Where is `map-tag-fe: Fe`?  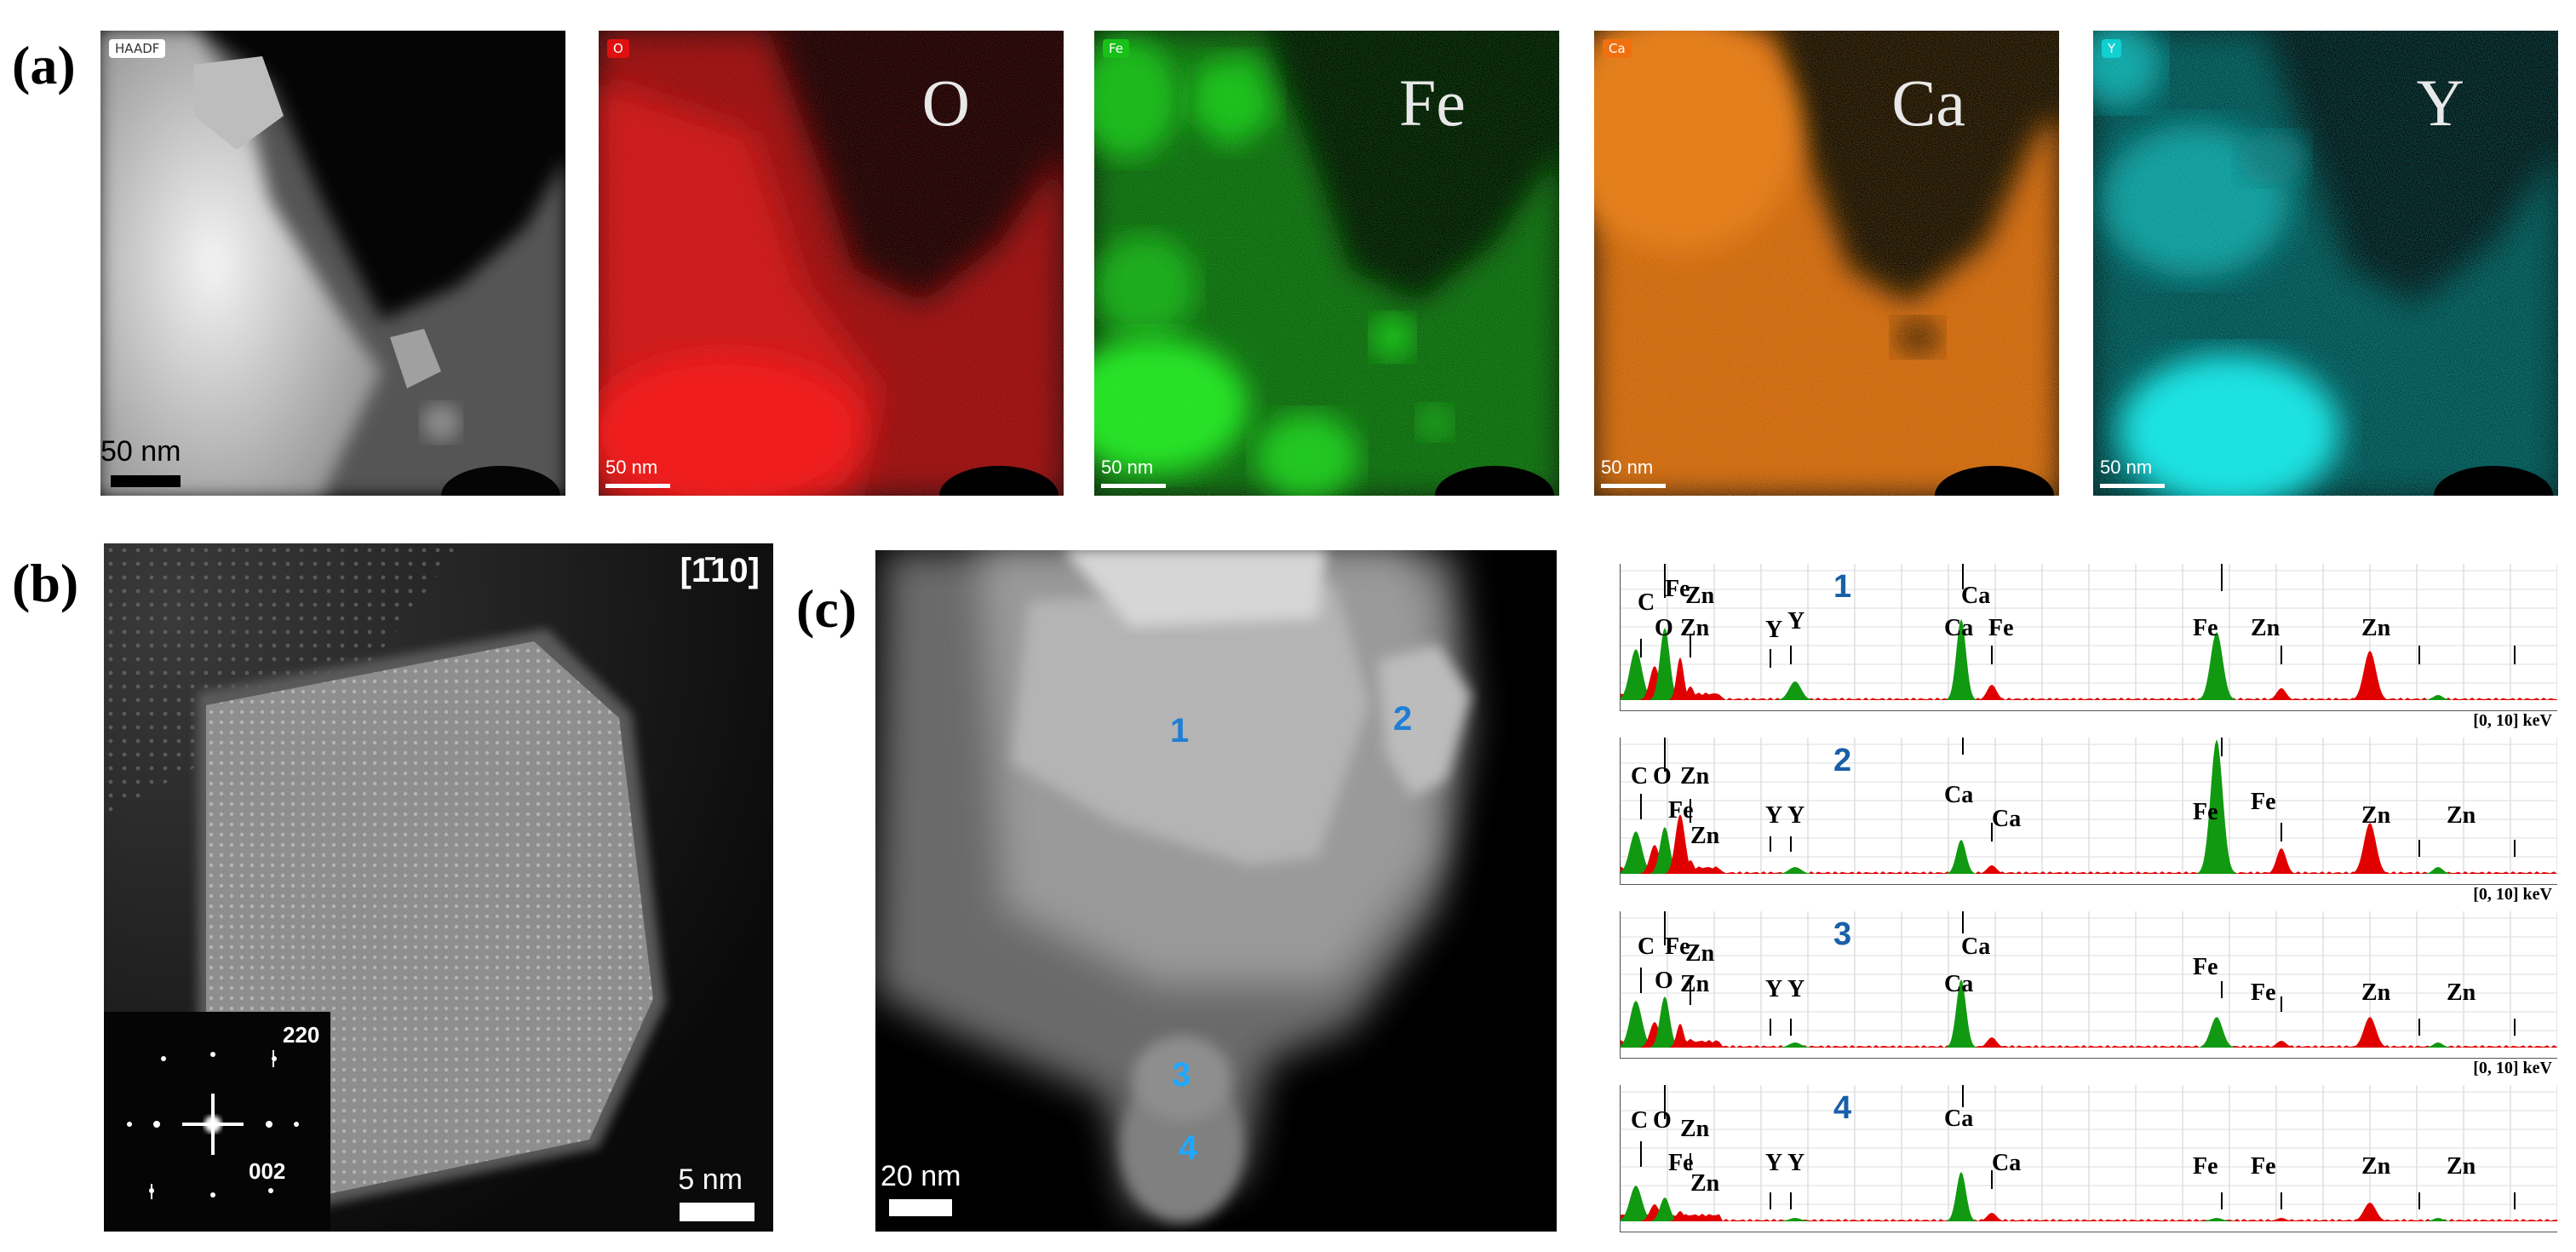 map-tag-fe: Fe is located at coordinates (1116, 48).